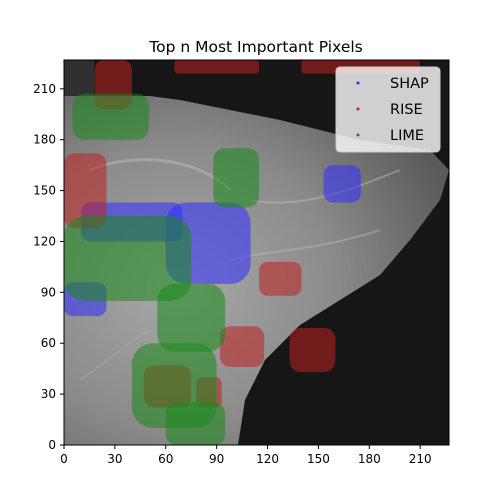 The height and width of the screenshot is (500, 500). Describe the element at coordinates (369, 459) in the screenshot. I see `x-tick-label: 180` at that location.